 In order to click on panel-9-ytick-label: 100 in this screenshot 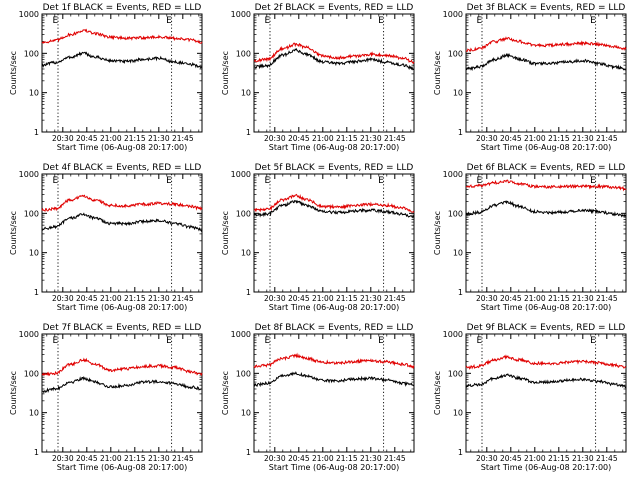, I will do `click(455, 373)`.